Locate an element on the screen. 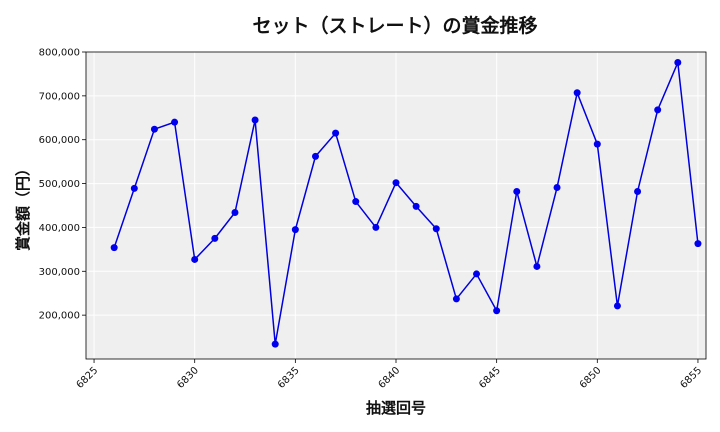  y-tick-label: 300,000 is located at coordinates (59, 272).